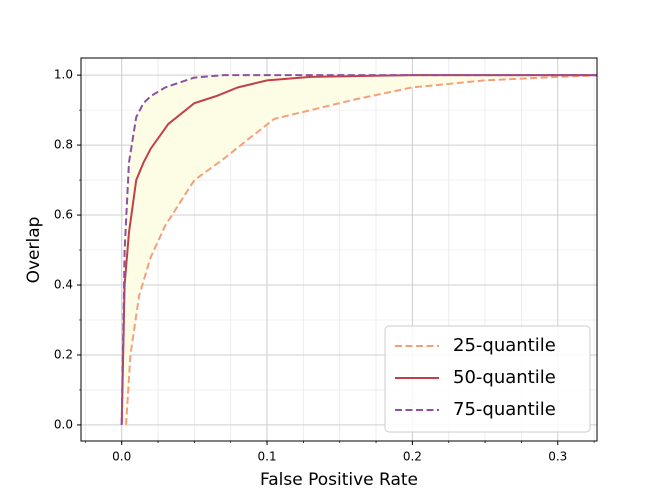  Describe the element at coordinates (63, 215) in the screenshot. I see `y-tick-label: 0.6` at that location.